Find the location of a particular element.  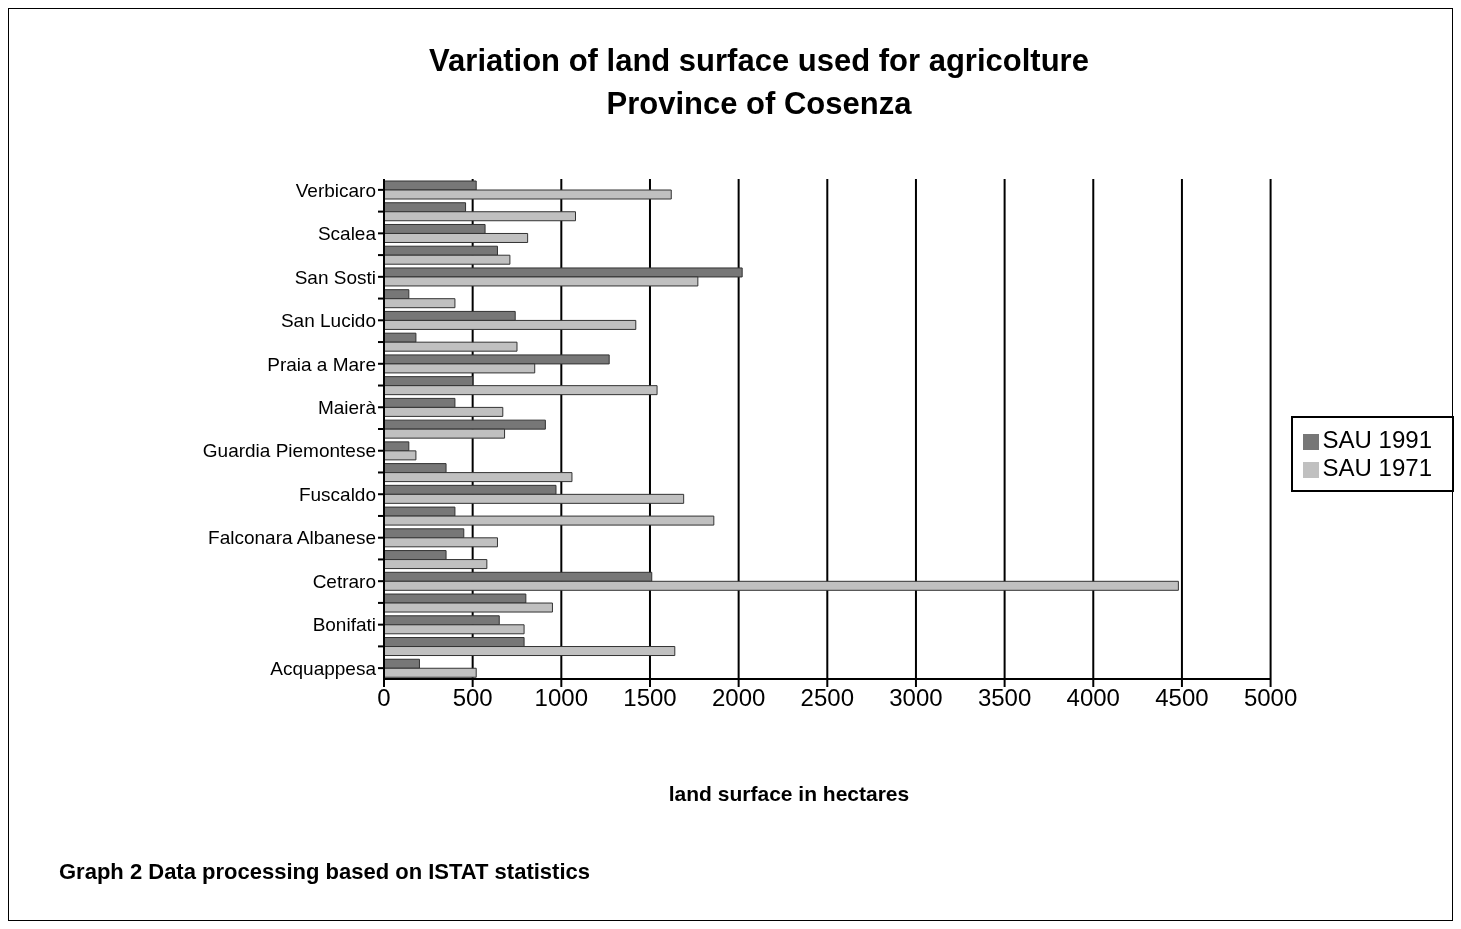

x-axis-title: land surface in hectares is located at coordinates (789, 794).